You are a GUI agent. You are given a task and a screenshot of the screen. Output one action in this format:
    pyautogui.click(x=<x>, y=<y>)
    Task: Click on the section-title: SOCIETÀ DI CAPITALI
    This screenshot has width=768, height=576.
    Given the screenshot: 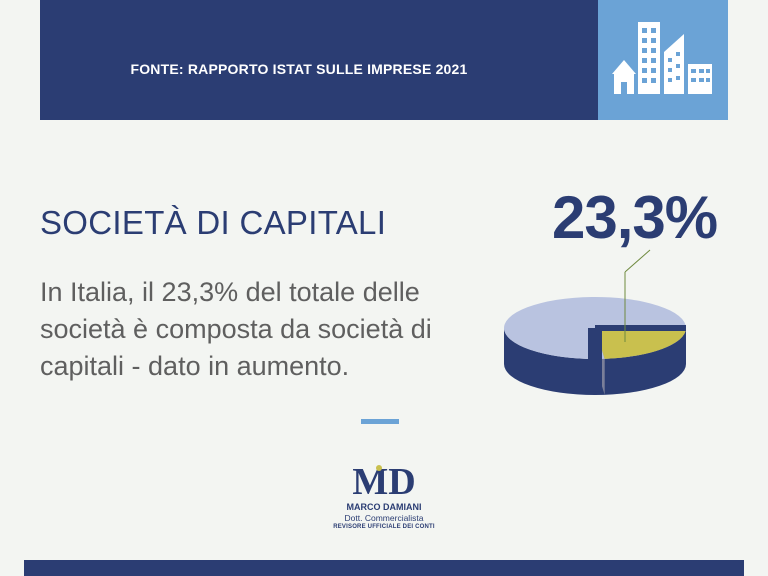 What is the action you would take?
    pyautogui.click(x=213, y=222)
    